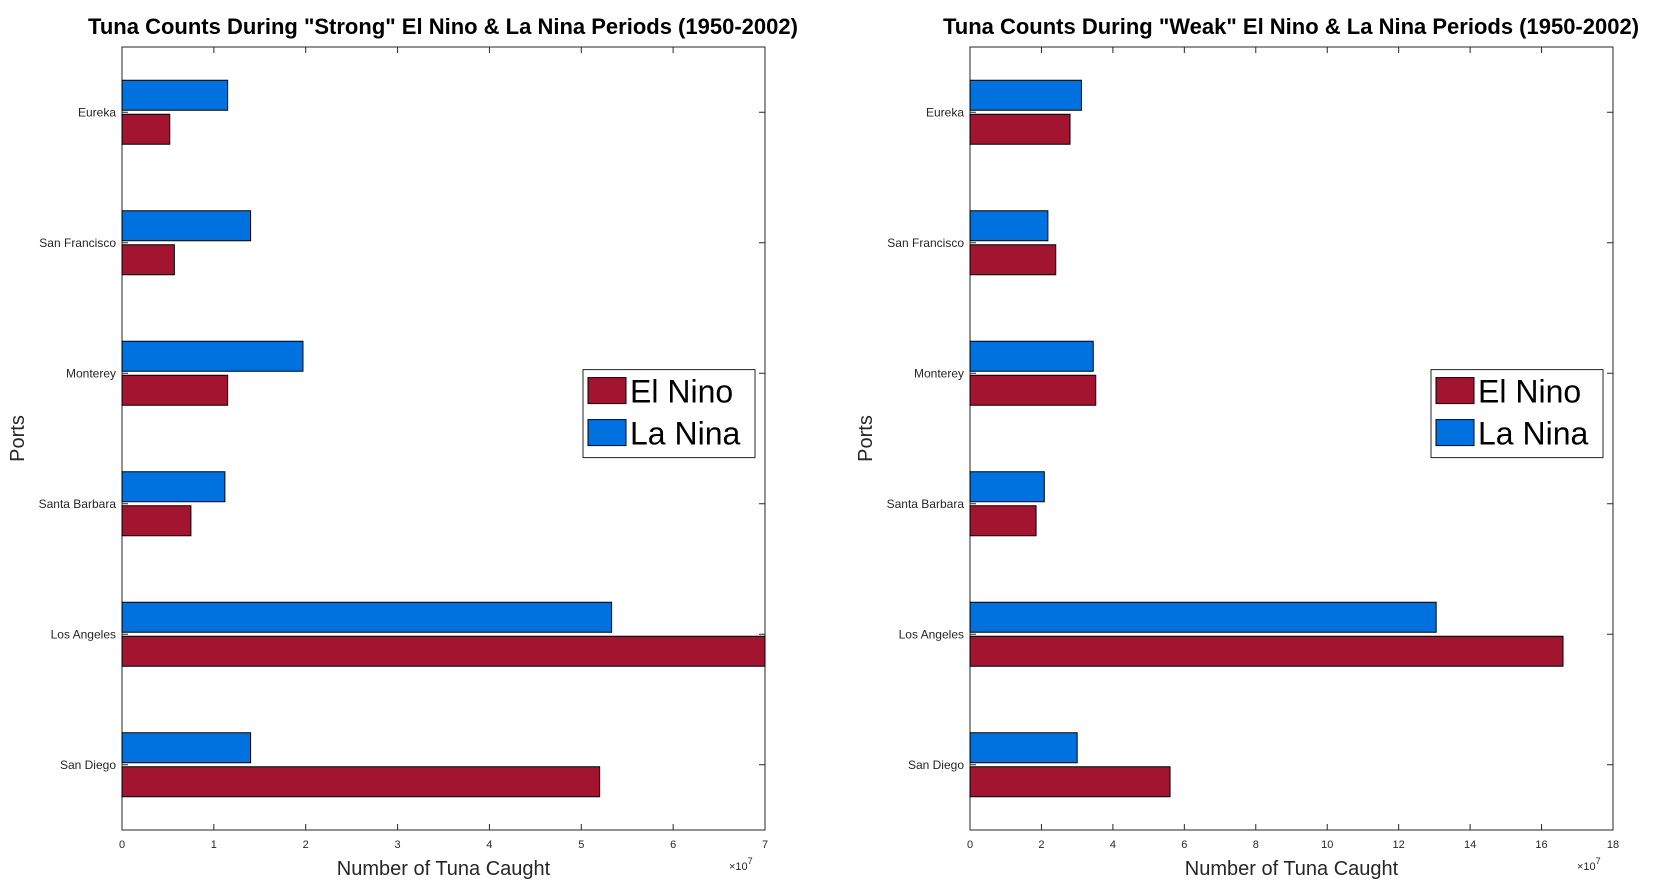  I want to click on x-tick-label: 5, so click(581, 845).